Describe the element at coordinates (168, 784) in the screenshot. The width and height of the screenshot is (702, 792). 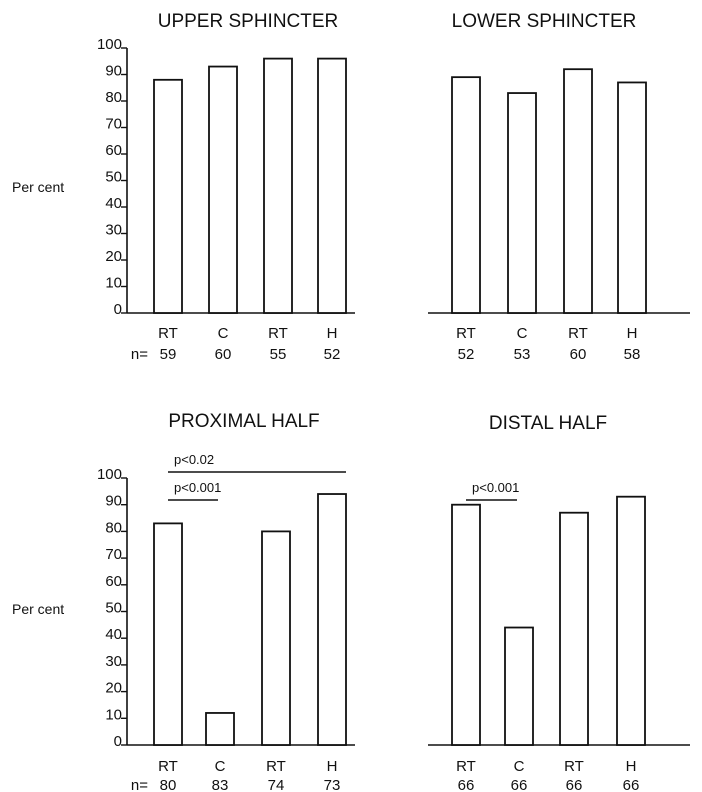
I see `chart-3-n-value: 80` at that location.